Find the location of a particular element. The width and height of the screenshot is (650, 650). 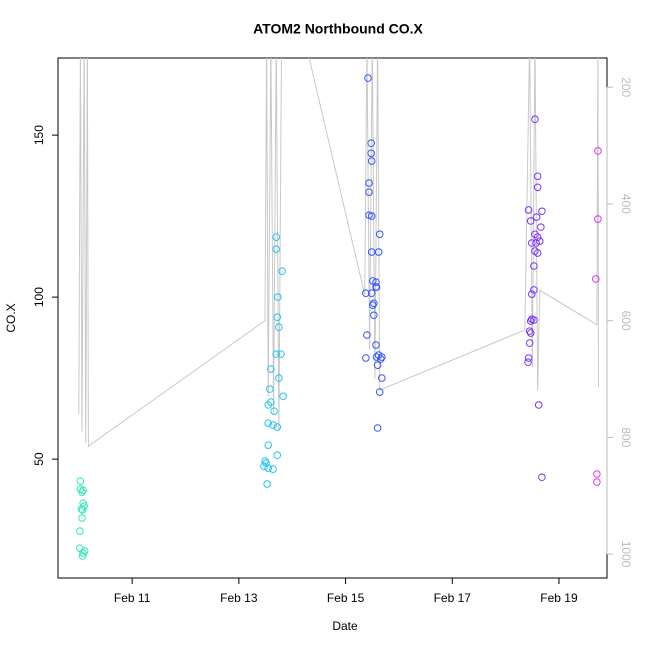

y2-tick-label: 800 is located at coordinates (626, 437).